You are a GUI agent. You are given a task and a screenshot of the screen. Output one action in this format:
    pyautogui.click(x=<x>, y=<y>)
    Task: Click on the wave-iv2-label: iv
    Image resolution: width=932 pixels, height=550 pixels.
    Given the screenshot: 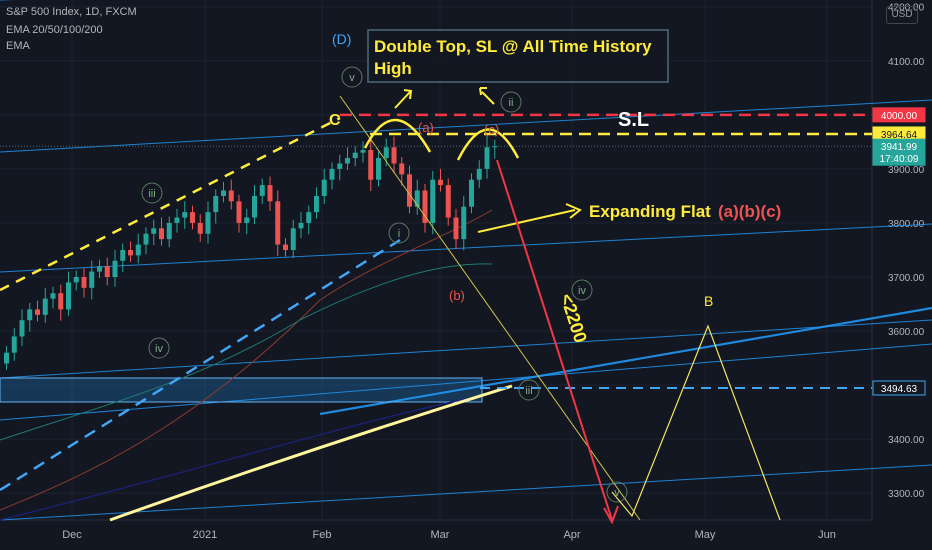 What is the action you would take?
    pyautogui.click(x=582, y=291)
    